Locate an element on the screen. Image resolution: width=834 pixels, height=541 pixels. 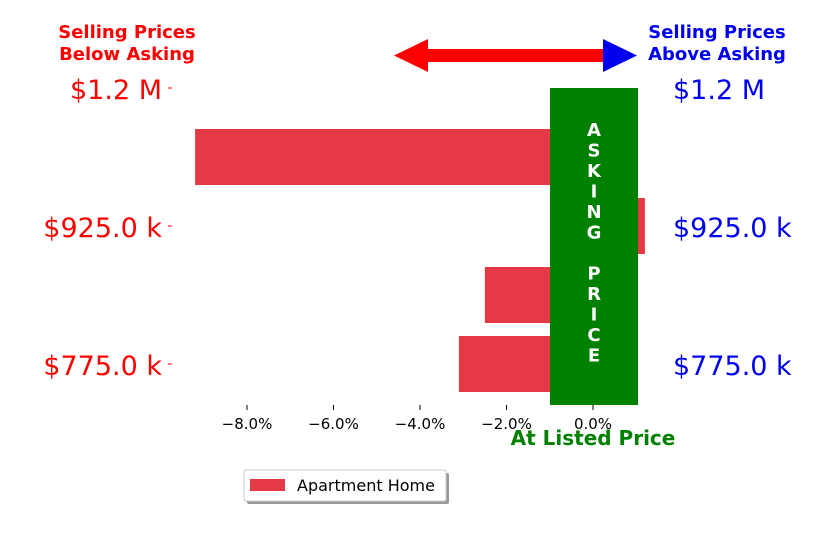
arrow-head-left is located at coordinates (411, 55).